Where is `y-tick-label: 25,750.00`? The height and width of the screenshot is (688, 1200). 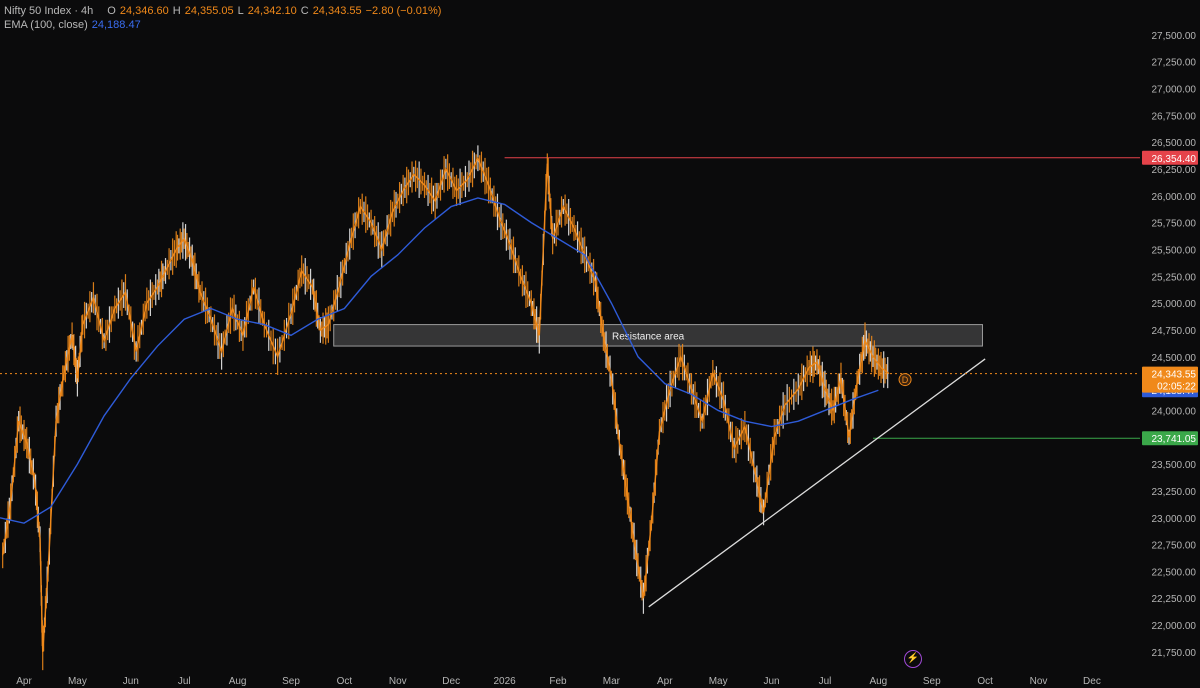
y-tick-label: 25,750.00 is located at coordinates (1174, 224).